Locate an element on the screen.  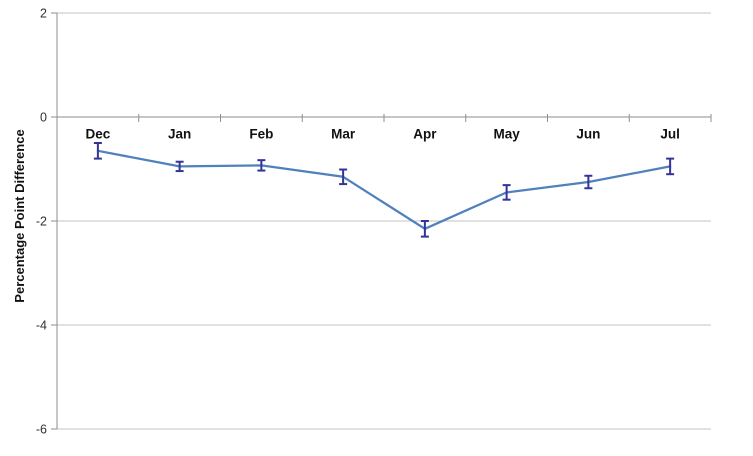
y-tick-label: 2 is located at coordinates (43, 14).